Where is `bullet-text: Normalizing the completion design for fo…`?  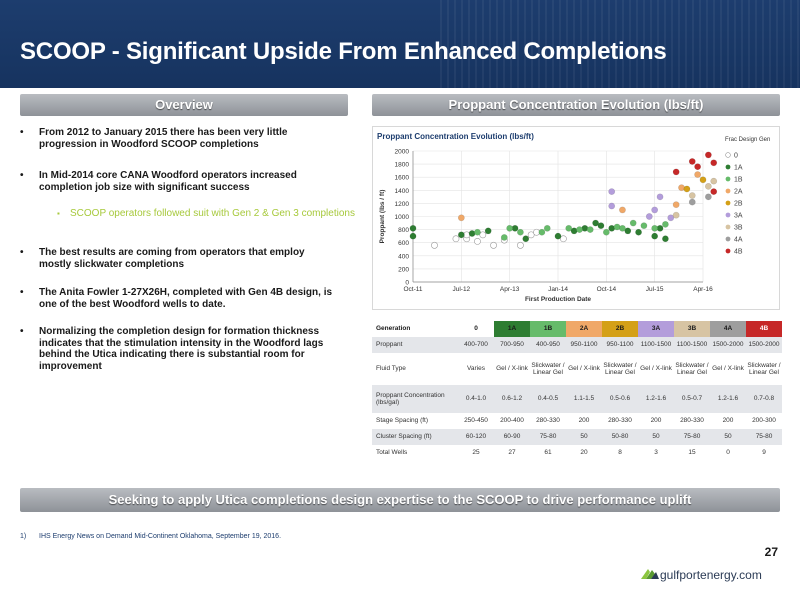
bullet-text: Normalizing the completion design for fo… is located at coordinates (181, 349).